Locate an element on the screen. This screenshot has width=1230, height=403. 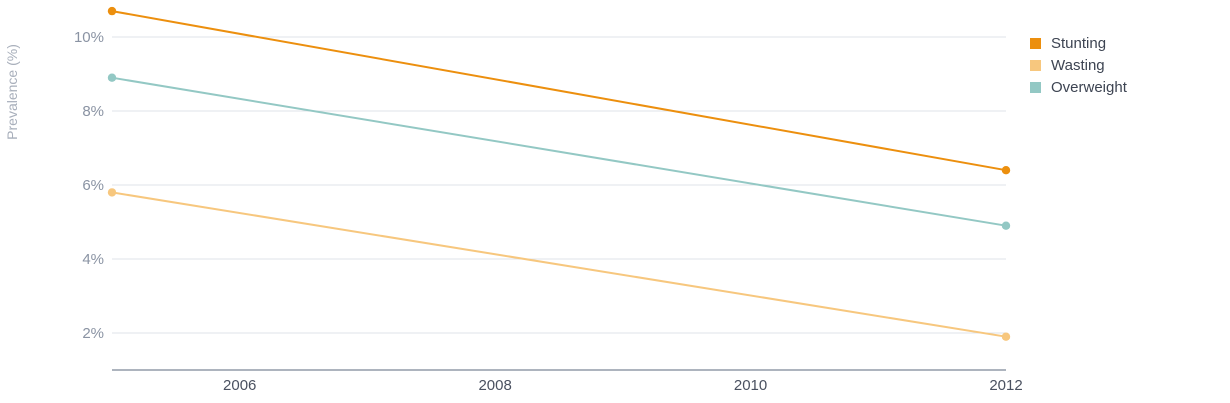
legend-item-stunting: Stunting is located at coordinates (1068, 43).